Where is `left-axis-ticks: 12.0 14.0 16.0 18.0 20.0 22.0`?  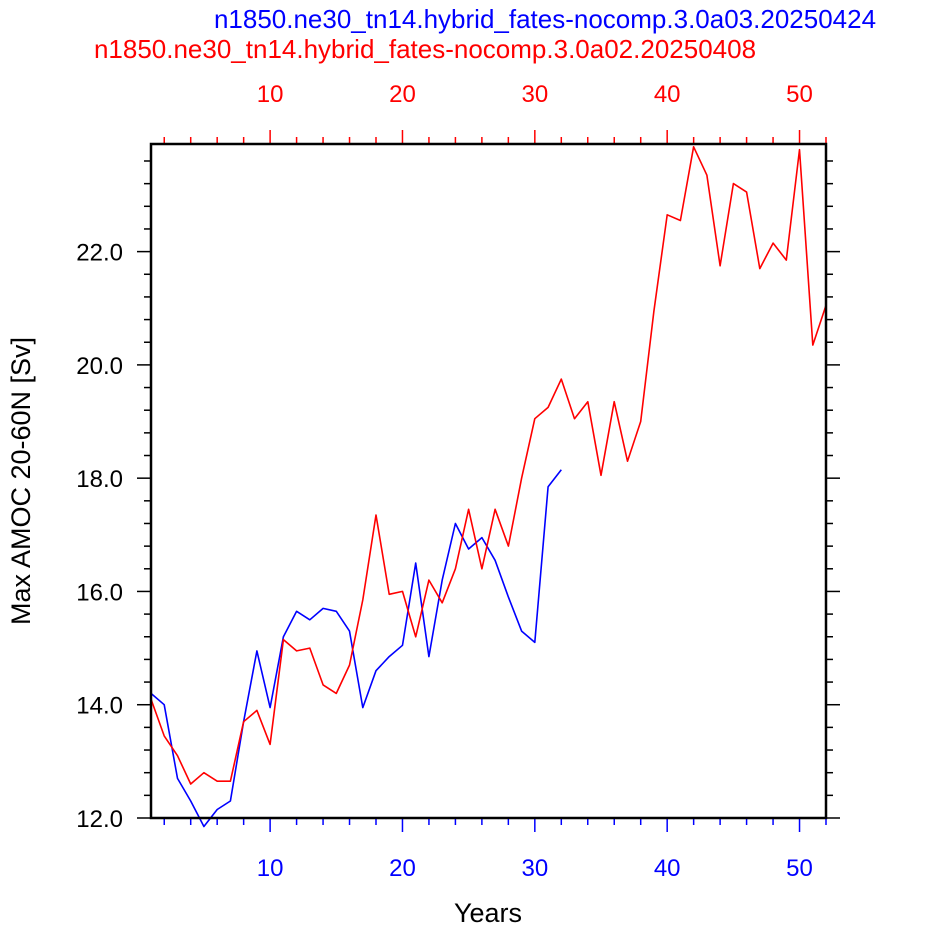 left-axis-ticks: 12.0 14.0 16.0 18.0 20.0 22.0 is located at coordinates (113, 496).